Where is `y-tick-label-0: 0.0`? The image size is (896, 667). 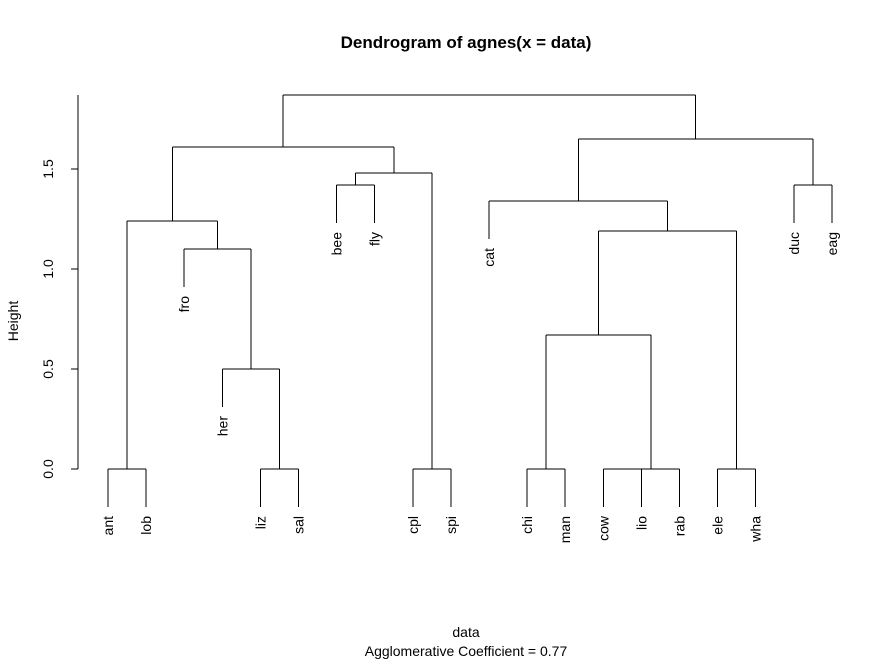
y-tick-label-0: 0.0 is located at coordinates (48, 469).